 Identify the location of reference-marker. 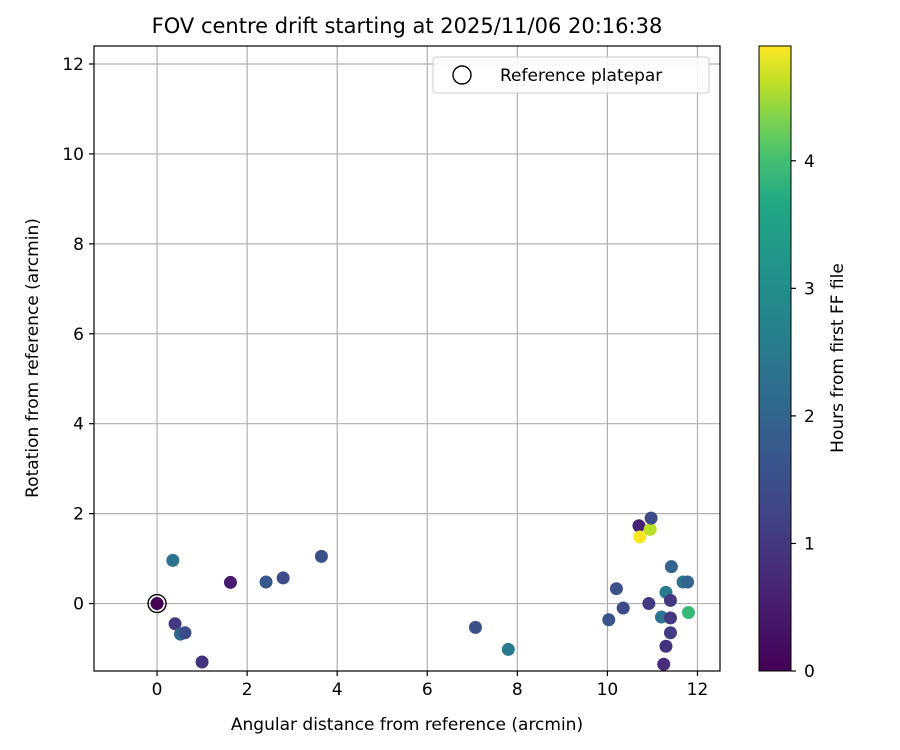
(157, 603).